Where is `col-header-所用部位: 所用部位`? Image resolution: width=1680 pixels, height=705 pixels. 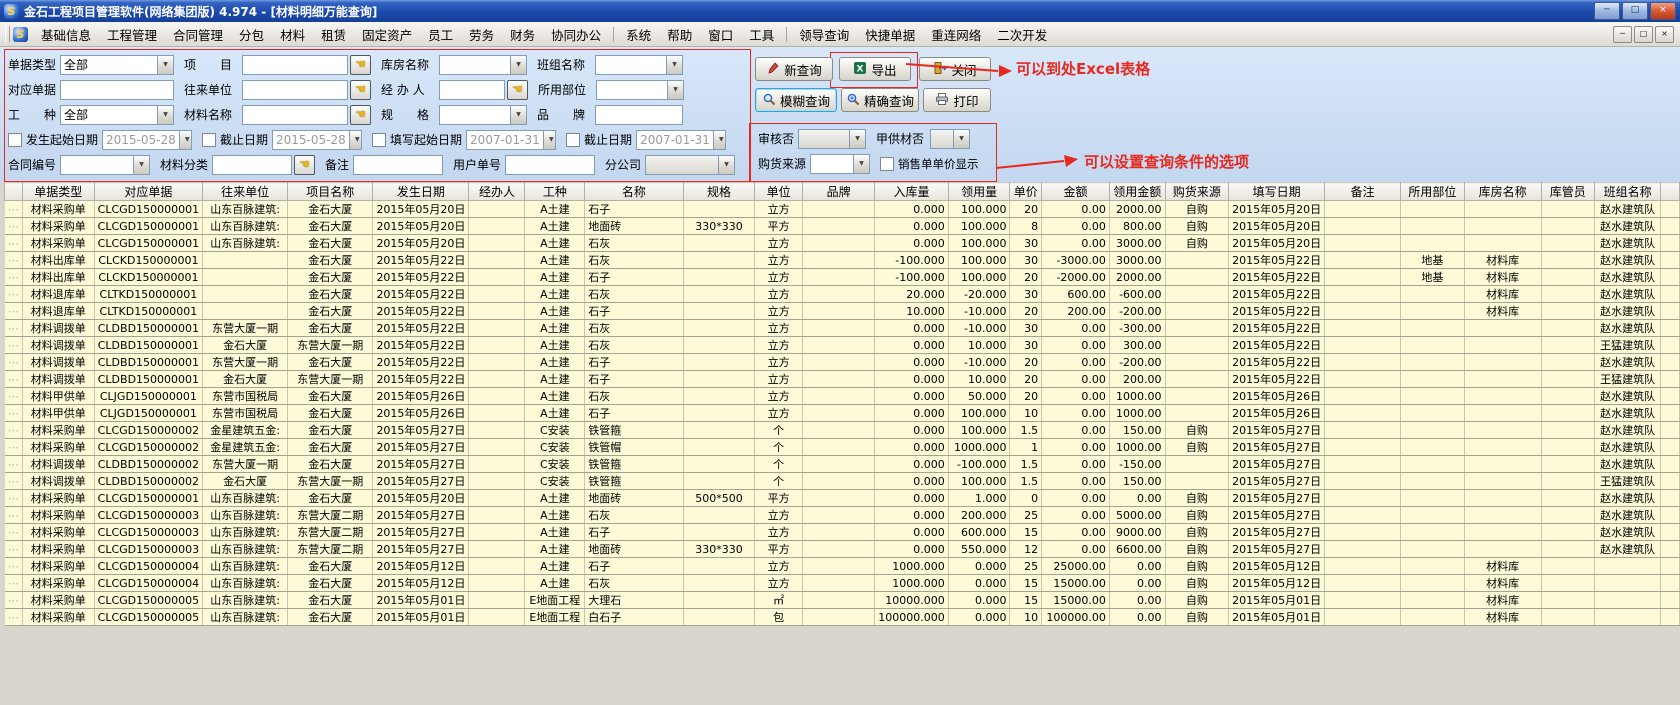
col-header-所用部位: 所用部位 is located at coordinates (1432, 191).